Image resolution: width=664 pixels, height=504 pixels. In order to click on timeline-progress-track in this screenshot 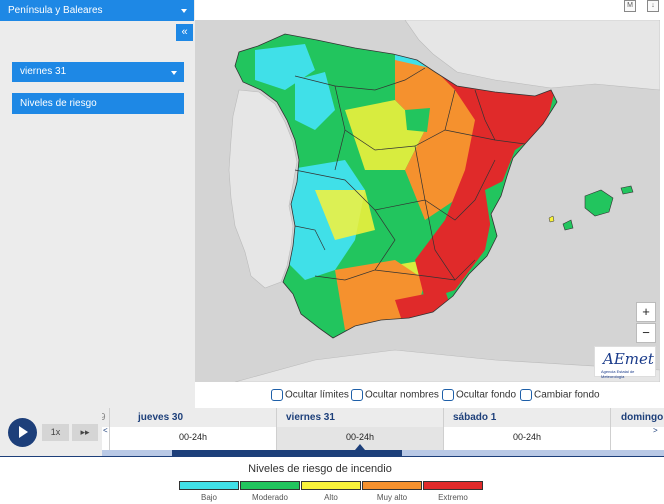, I will do `click(383, 453)`.